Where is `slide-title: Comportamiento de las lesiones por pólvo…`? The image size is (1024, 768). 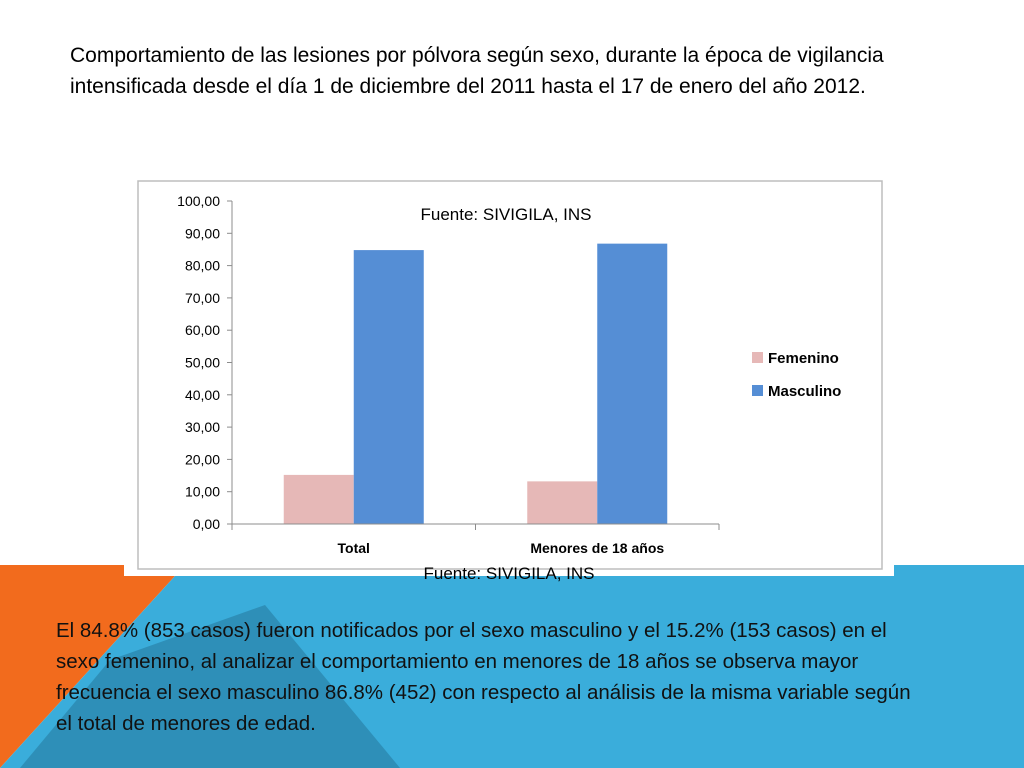
slide-title: Comportamiento de las lesiones por pólvo… is located at coordinates (477, 71).